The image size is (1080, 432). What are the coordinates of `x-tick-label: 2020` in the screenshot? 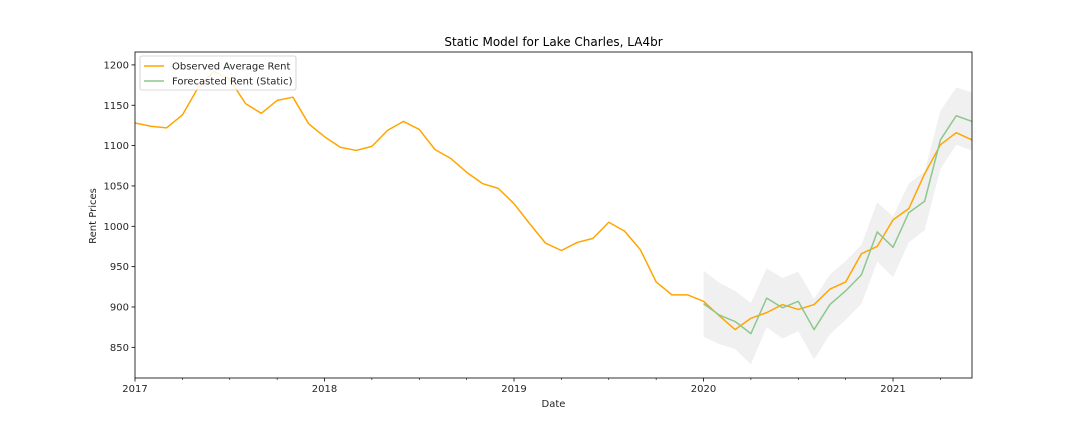 It's located at (703, 389).